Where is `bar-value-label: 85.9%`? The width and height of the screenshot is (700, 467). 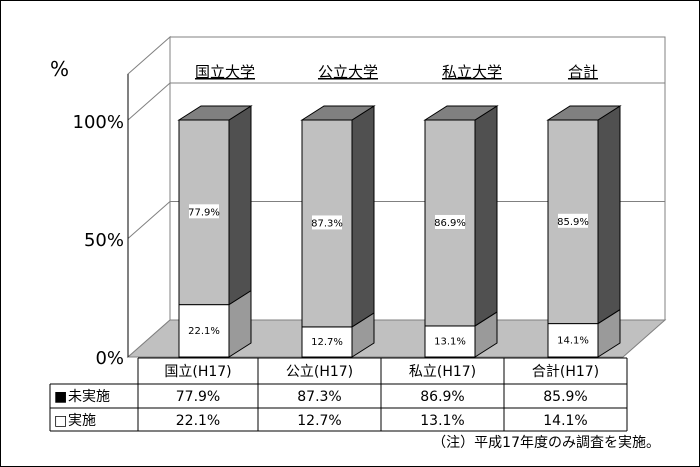
bar-value-label: 85.9% is located at coordinates (573, 222).